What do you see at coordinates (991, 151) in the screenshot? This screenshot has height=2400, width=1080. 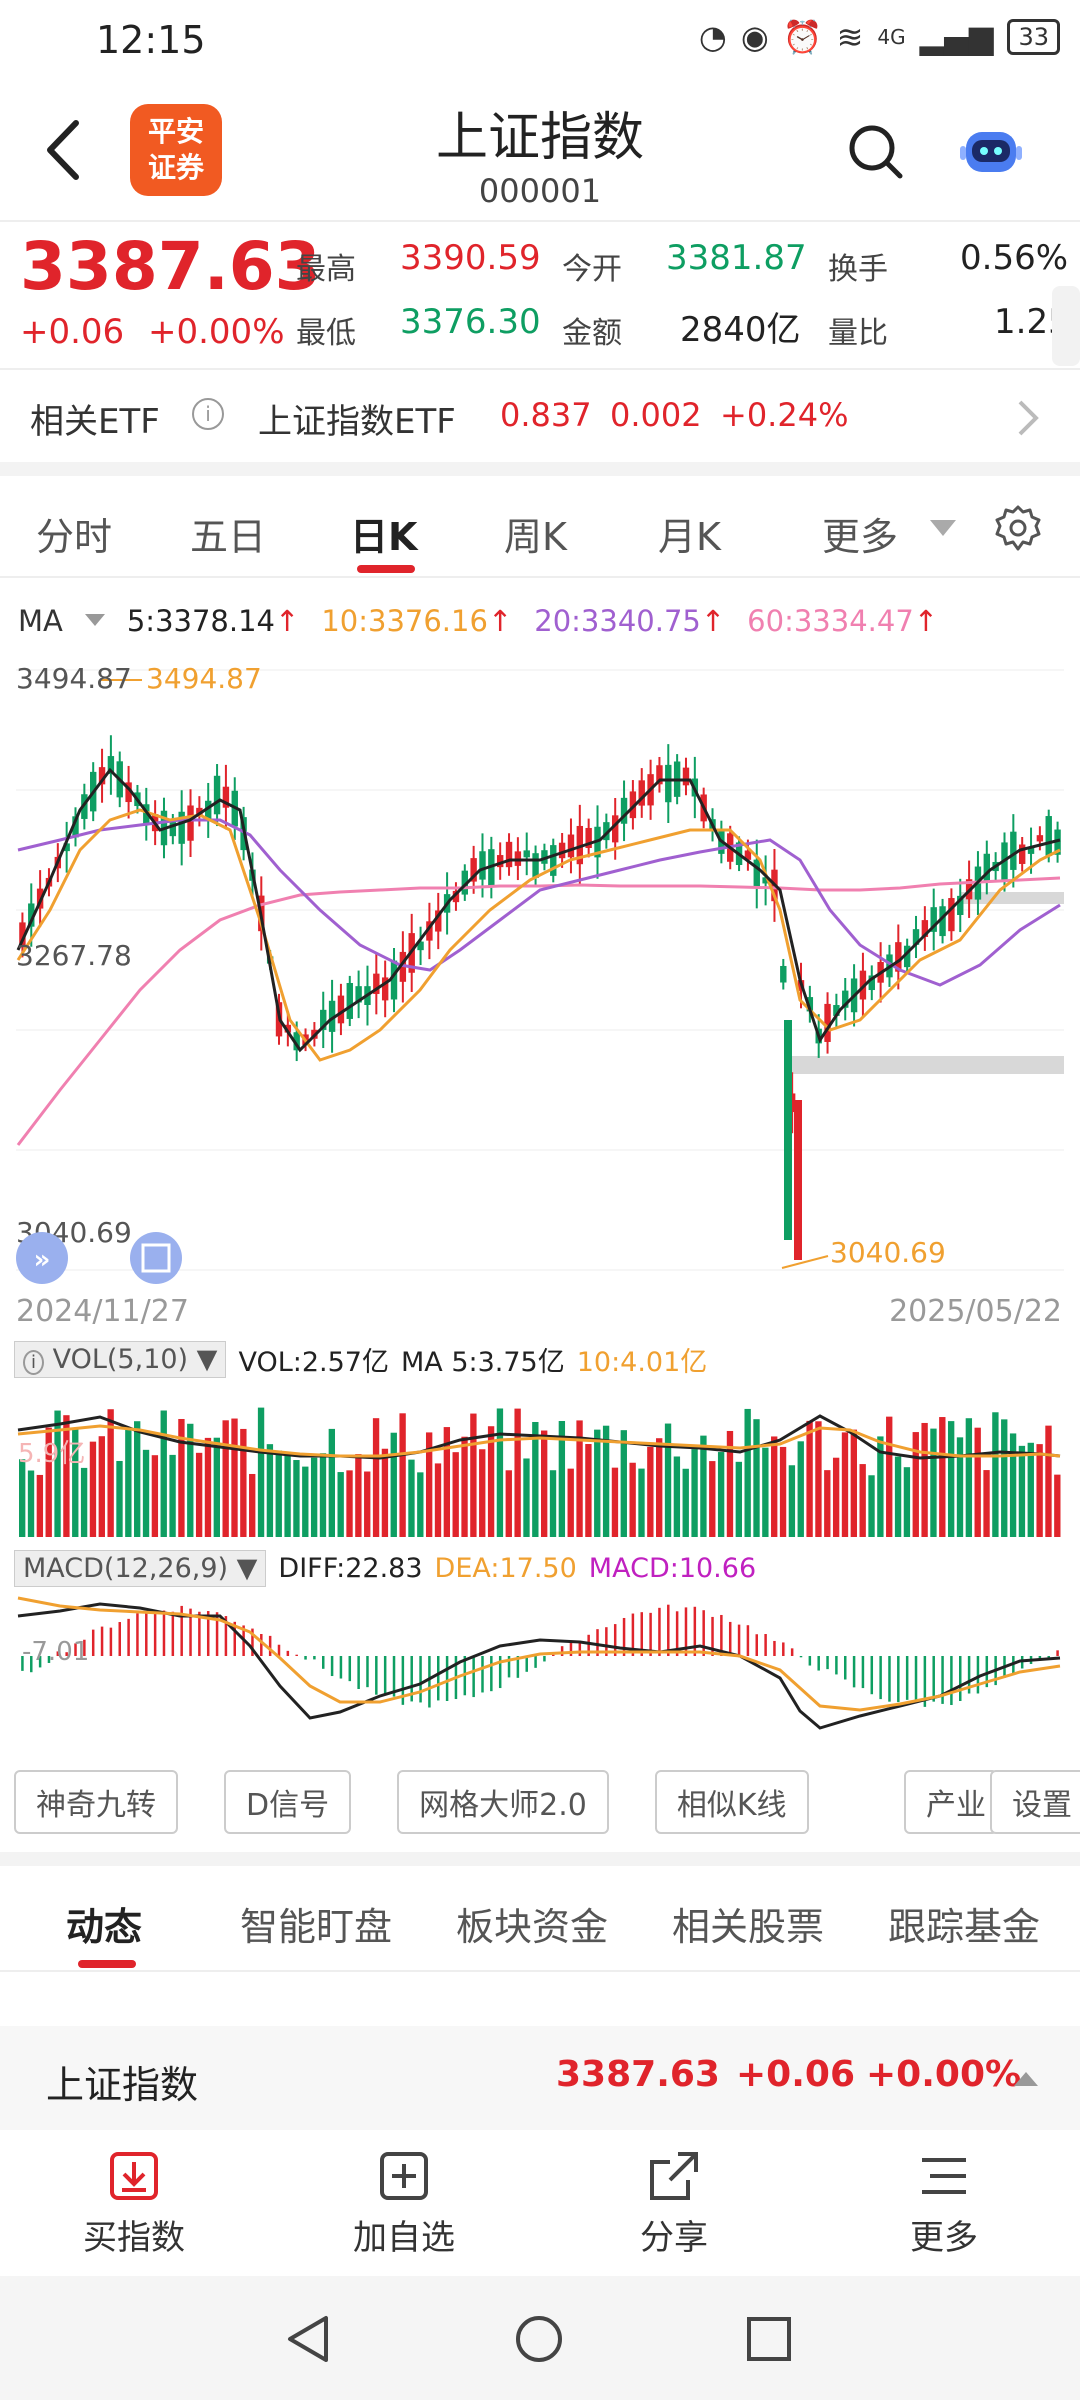 I see `robot-assistant-icon` at bounding box center [991, 151].